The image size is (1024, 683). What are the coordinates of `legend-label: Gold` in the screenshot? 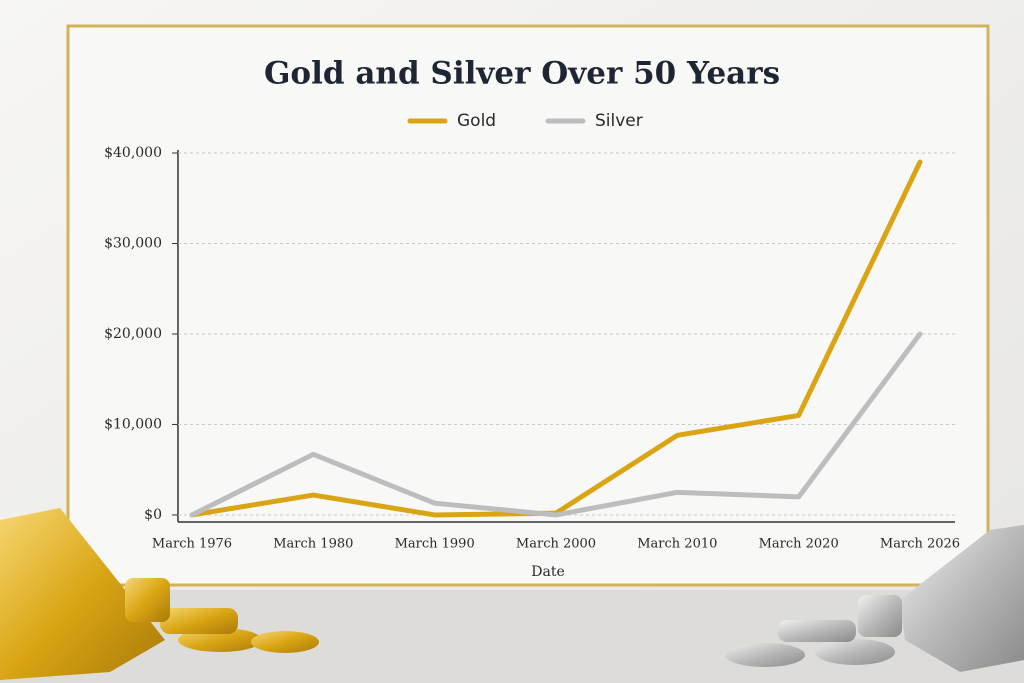 It's located at (476, 121).